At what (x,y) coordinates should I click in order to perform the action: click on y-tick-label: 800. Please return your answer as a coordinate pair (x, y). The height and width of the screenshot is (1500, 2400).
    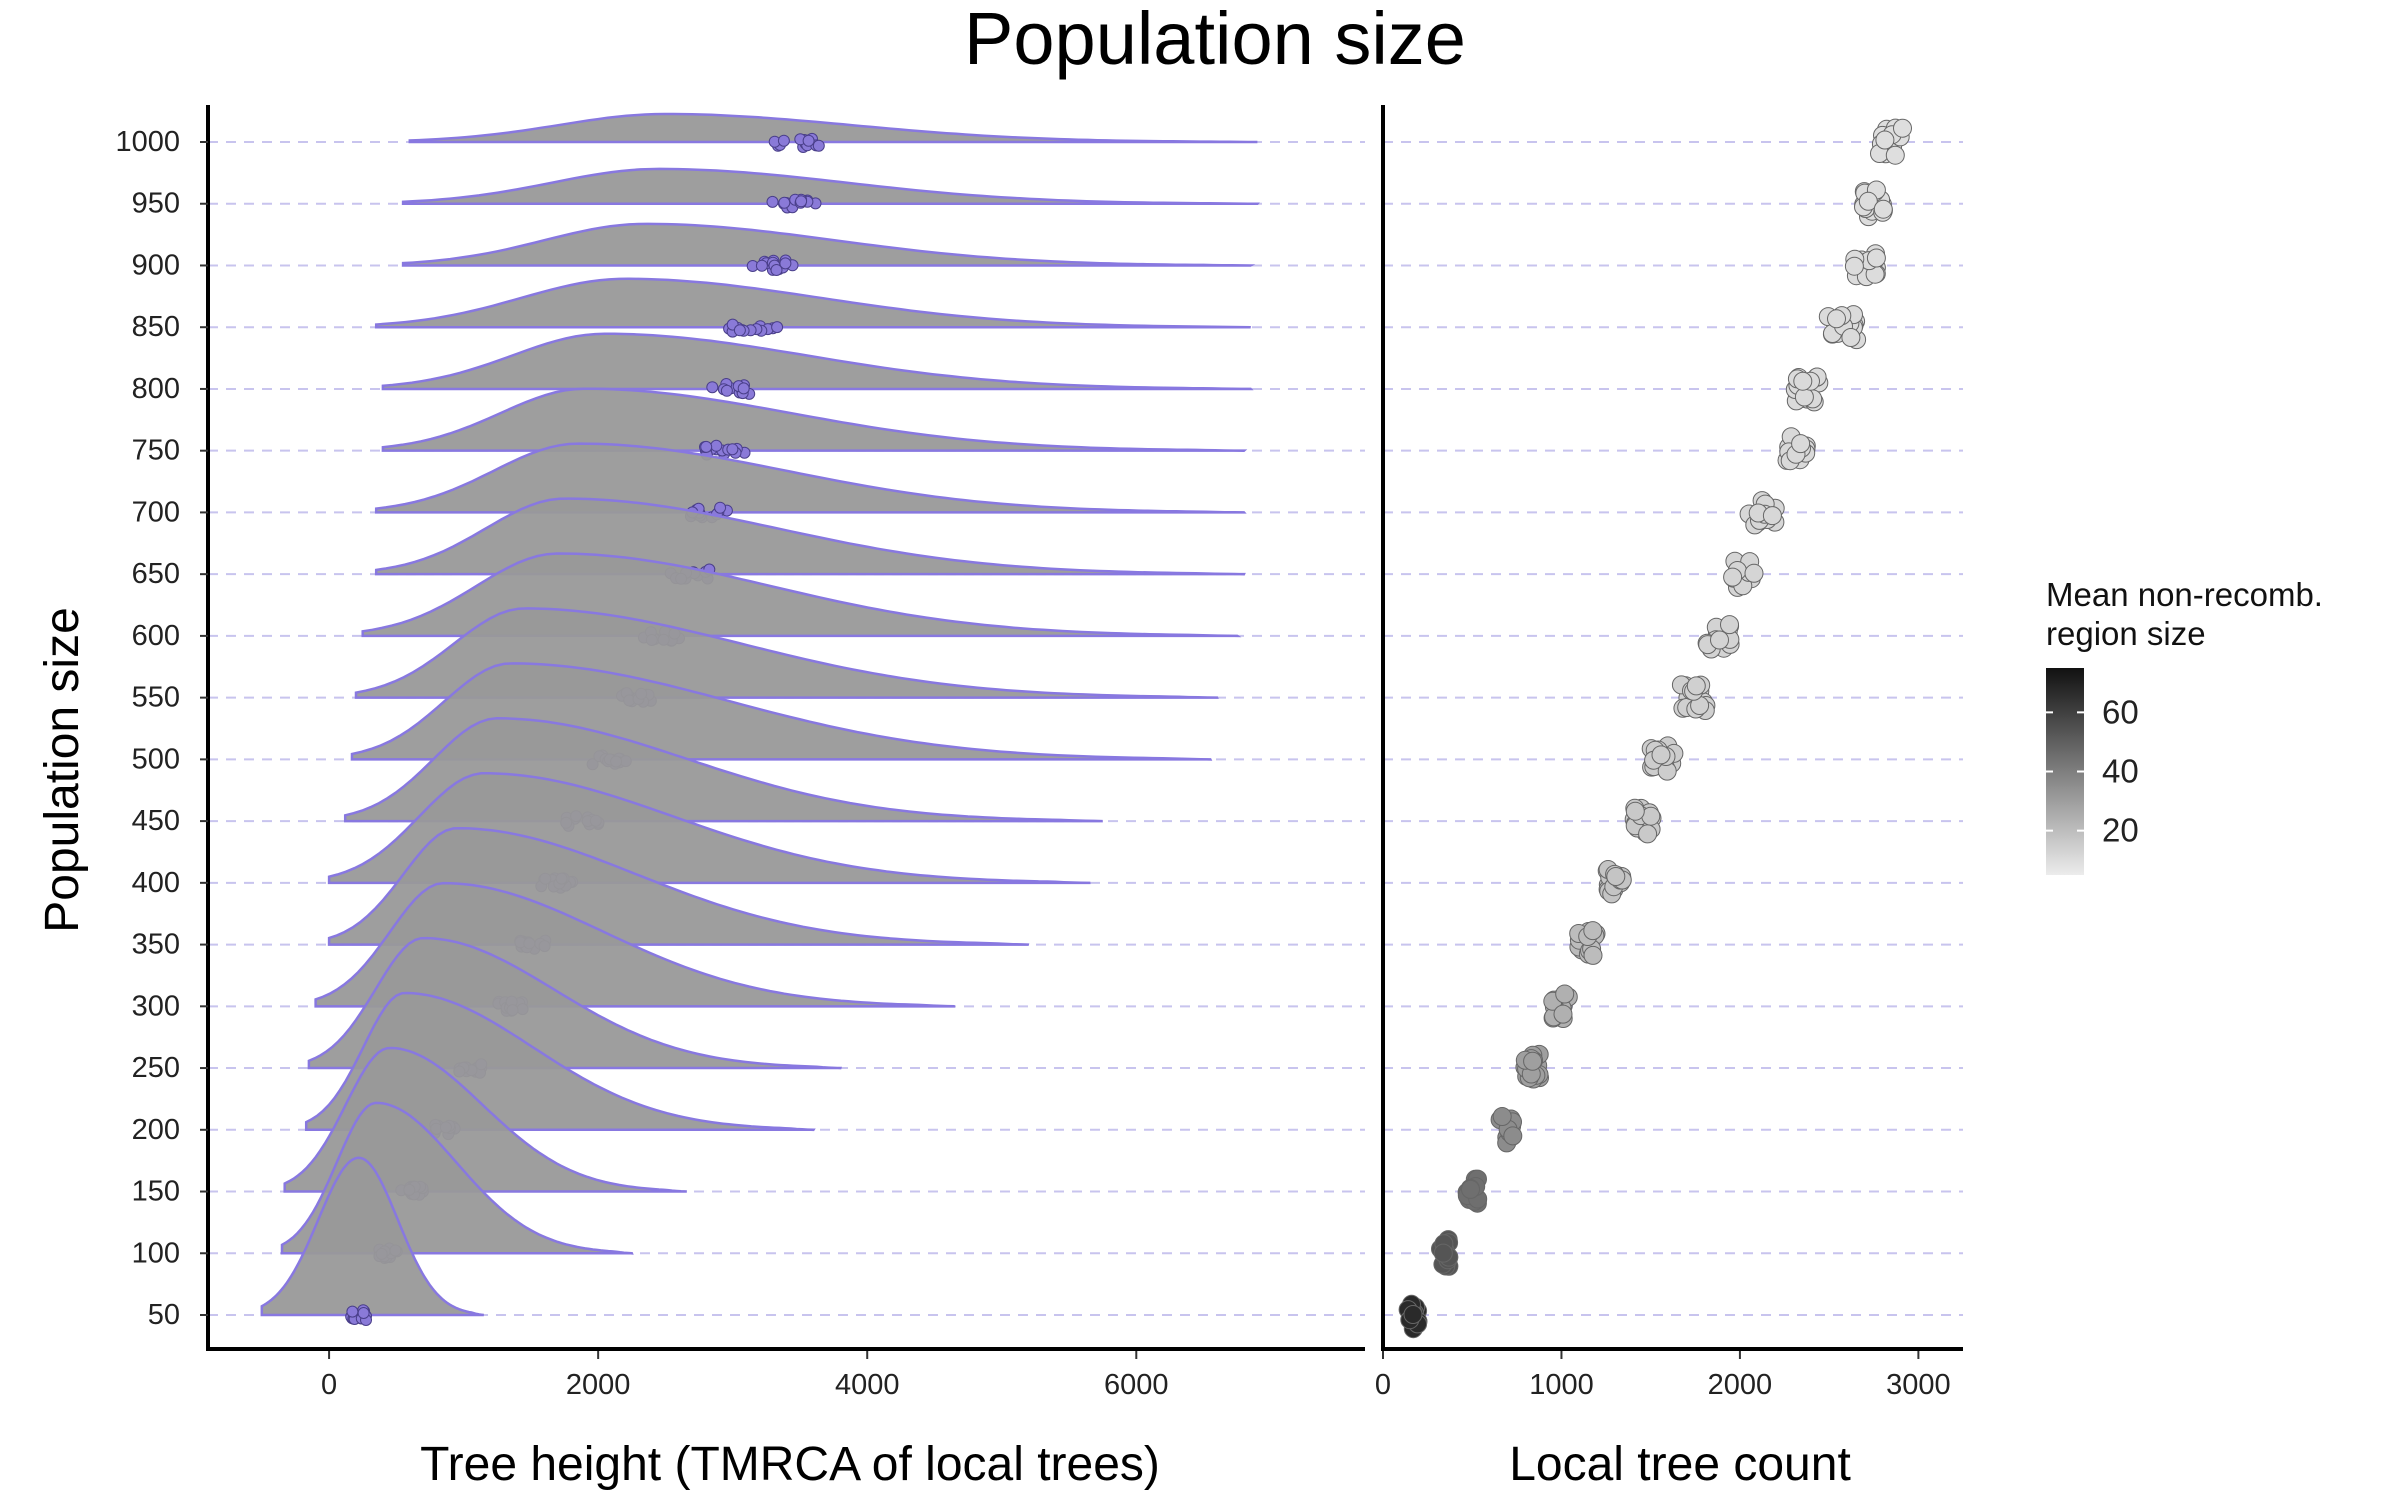
    Looking at the image, I should click on (156, 389).